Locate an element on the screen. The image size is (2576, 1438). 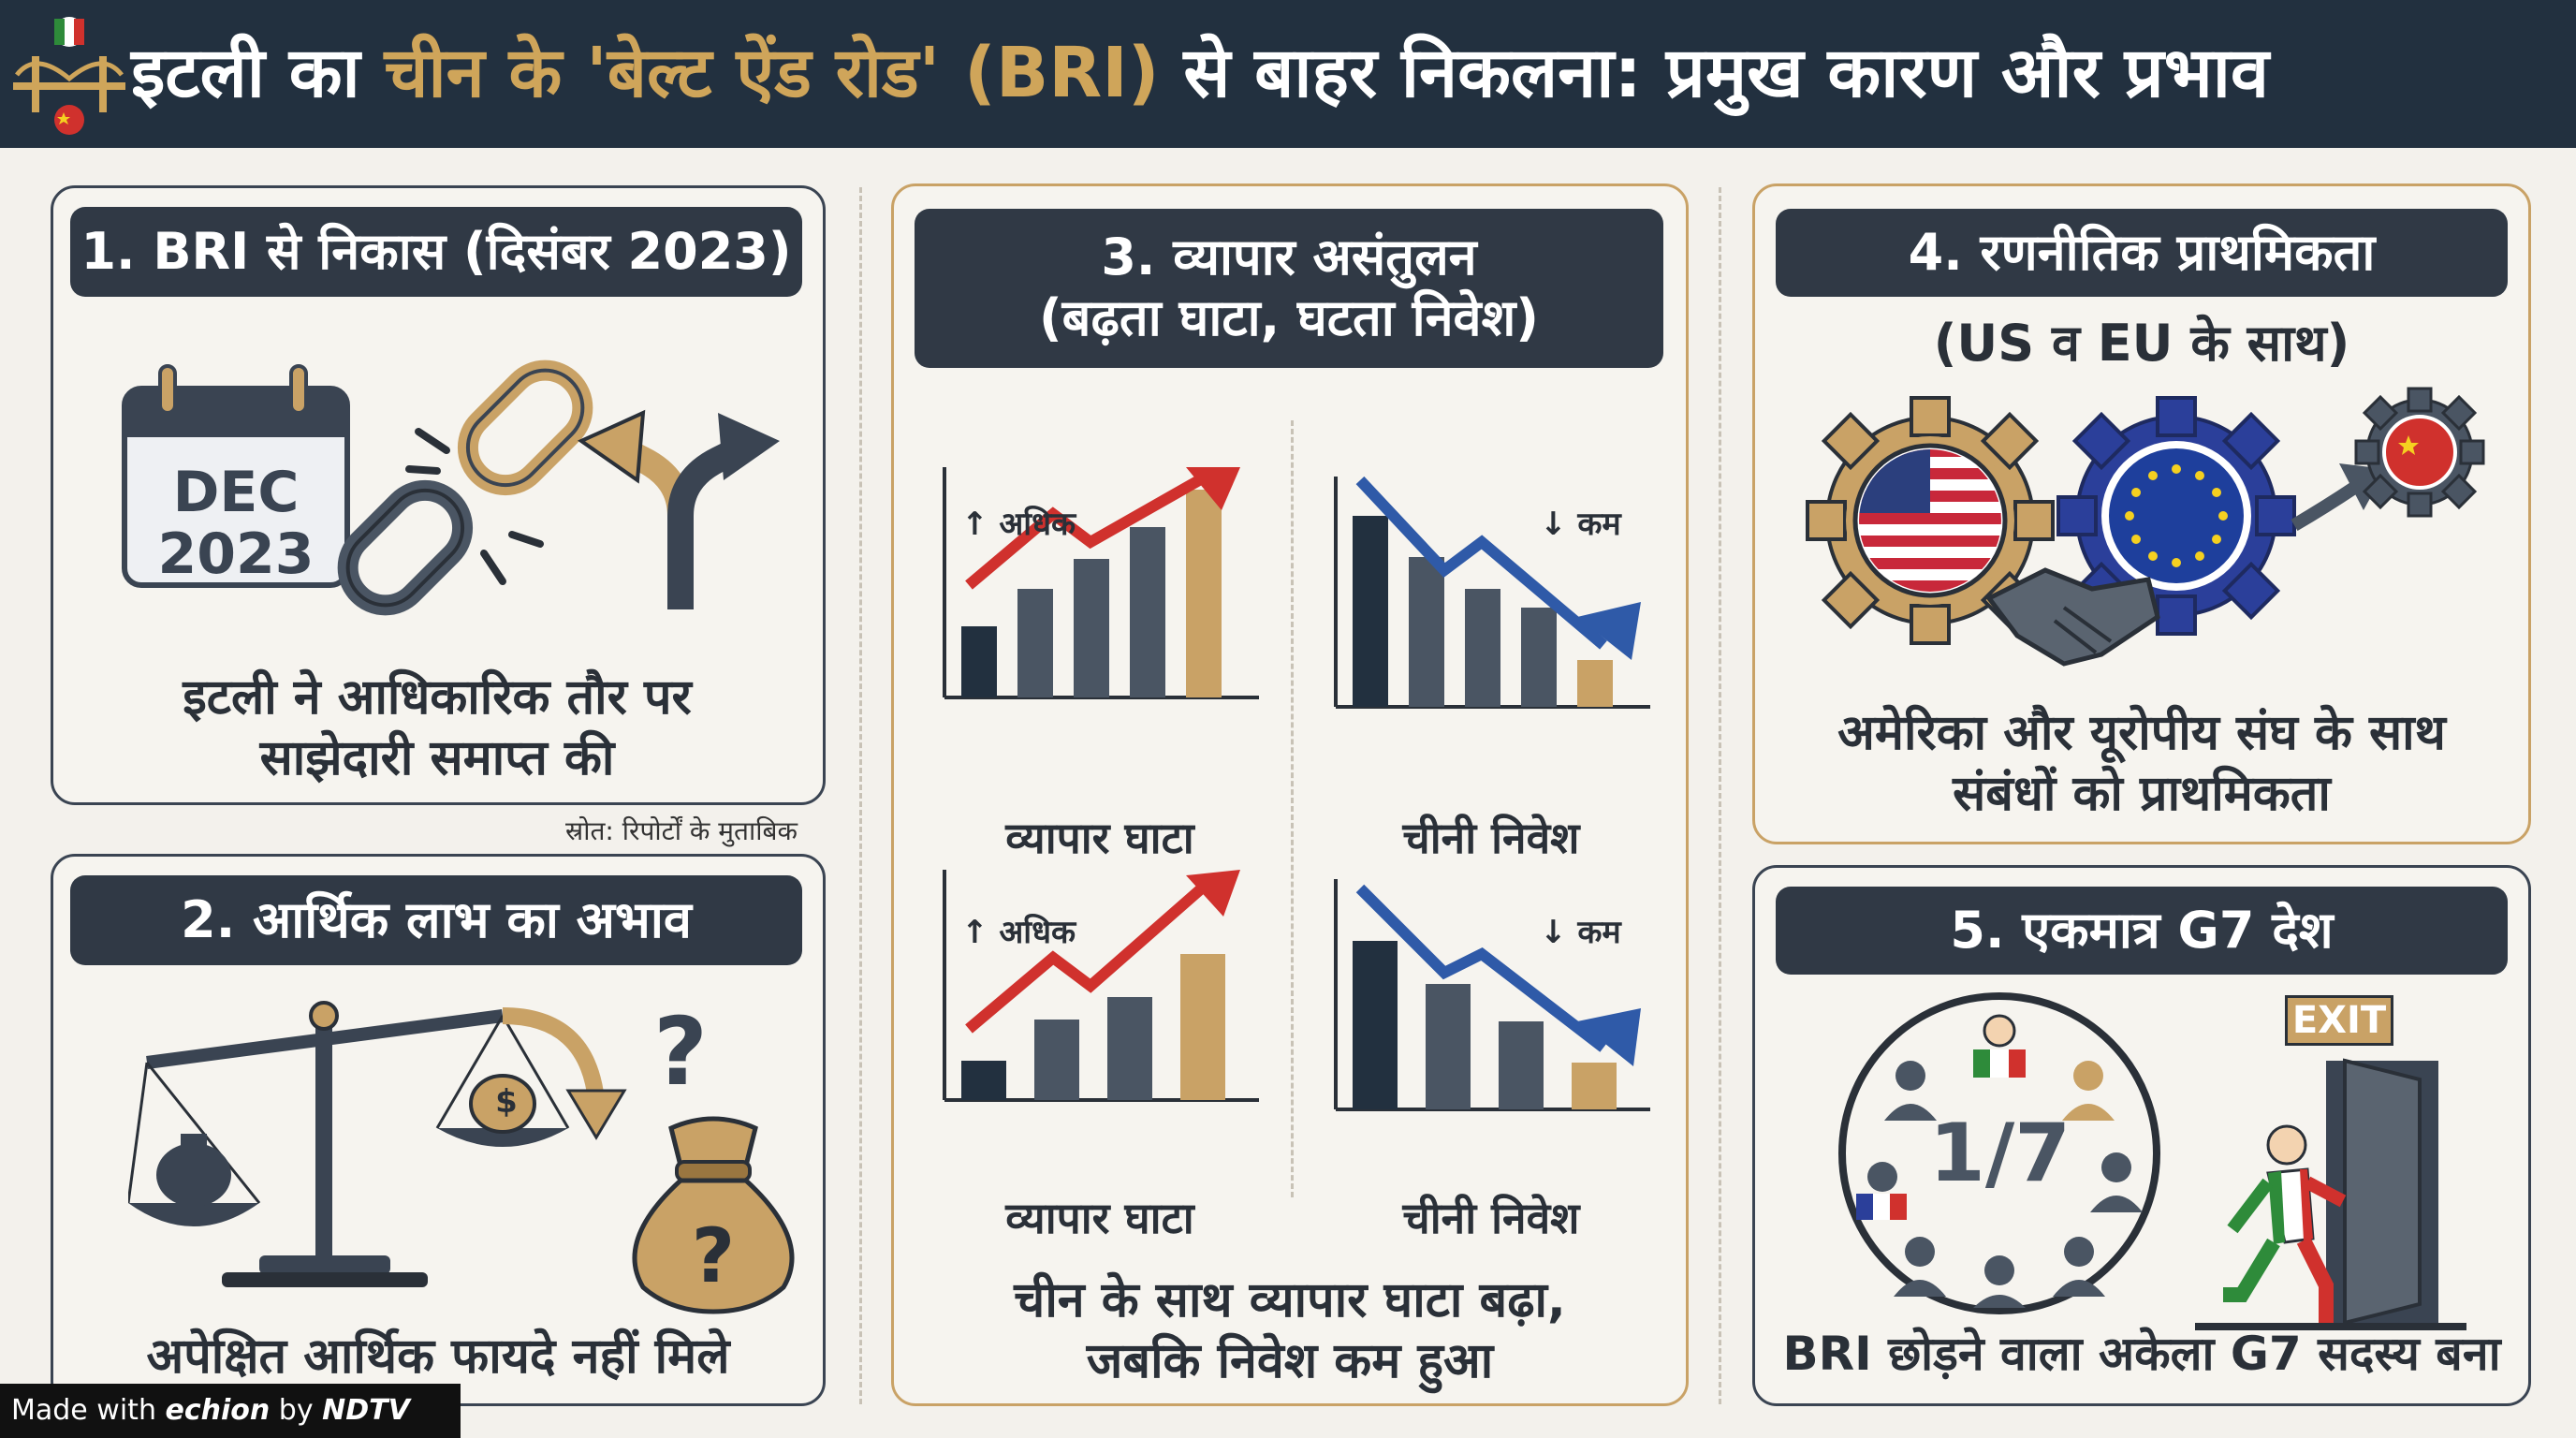
calendar-year: 2023 is located at coordinates (236, 554).